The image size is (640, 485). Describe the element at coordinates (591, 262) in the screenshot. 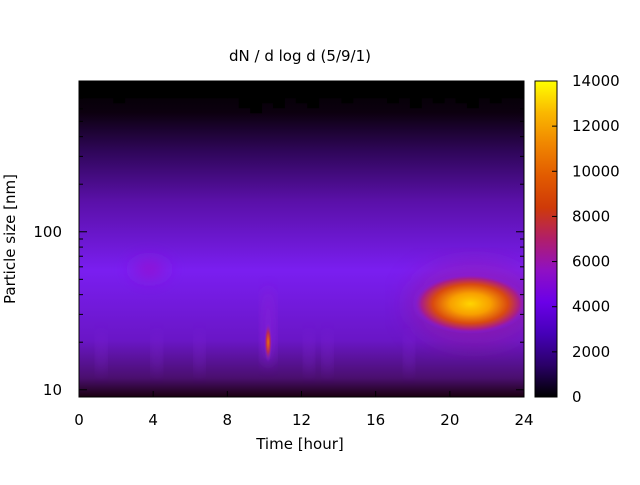

I see `colorbar-tick-label: 6000` at that location.